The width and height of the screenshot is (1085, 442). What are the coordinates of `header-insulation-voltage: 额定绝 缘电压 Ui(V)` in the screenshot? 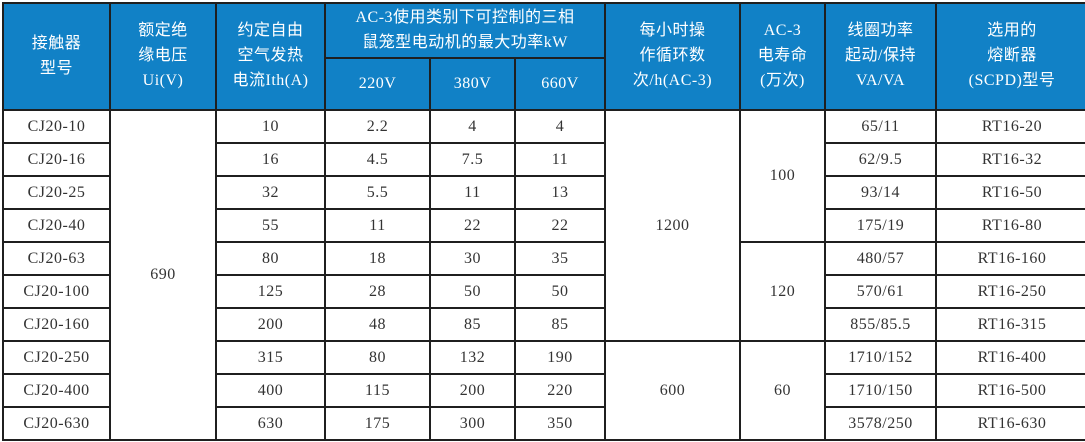 It's located at (163, 56).